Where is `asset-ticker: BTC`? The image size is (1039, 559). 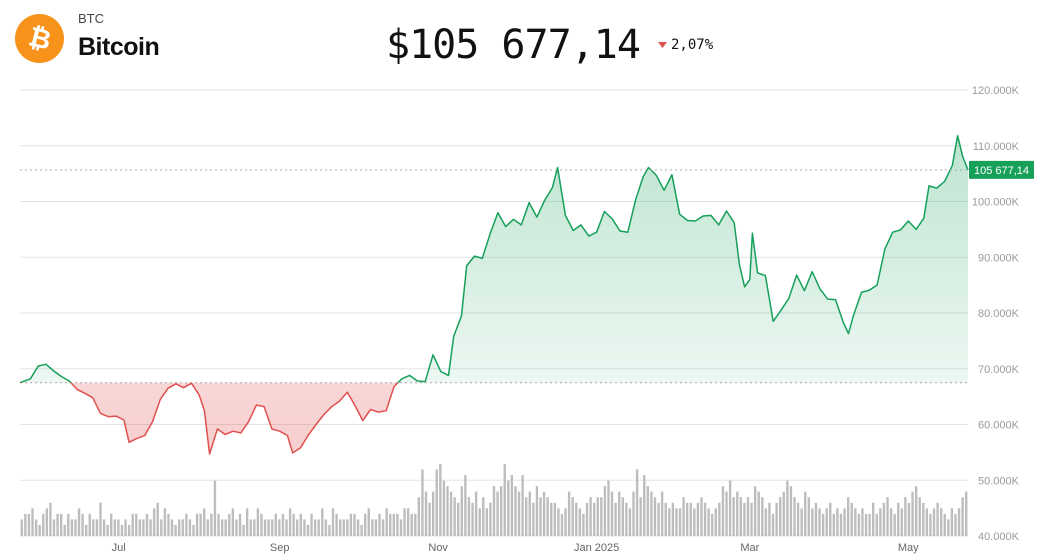
asset-ticker: BTC is located at coordinates (91, 18).